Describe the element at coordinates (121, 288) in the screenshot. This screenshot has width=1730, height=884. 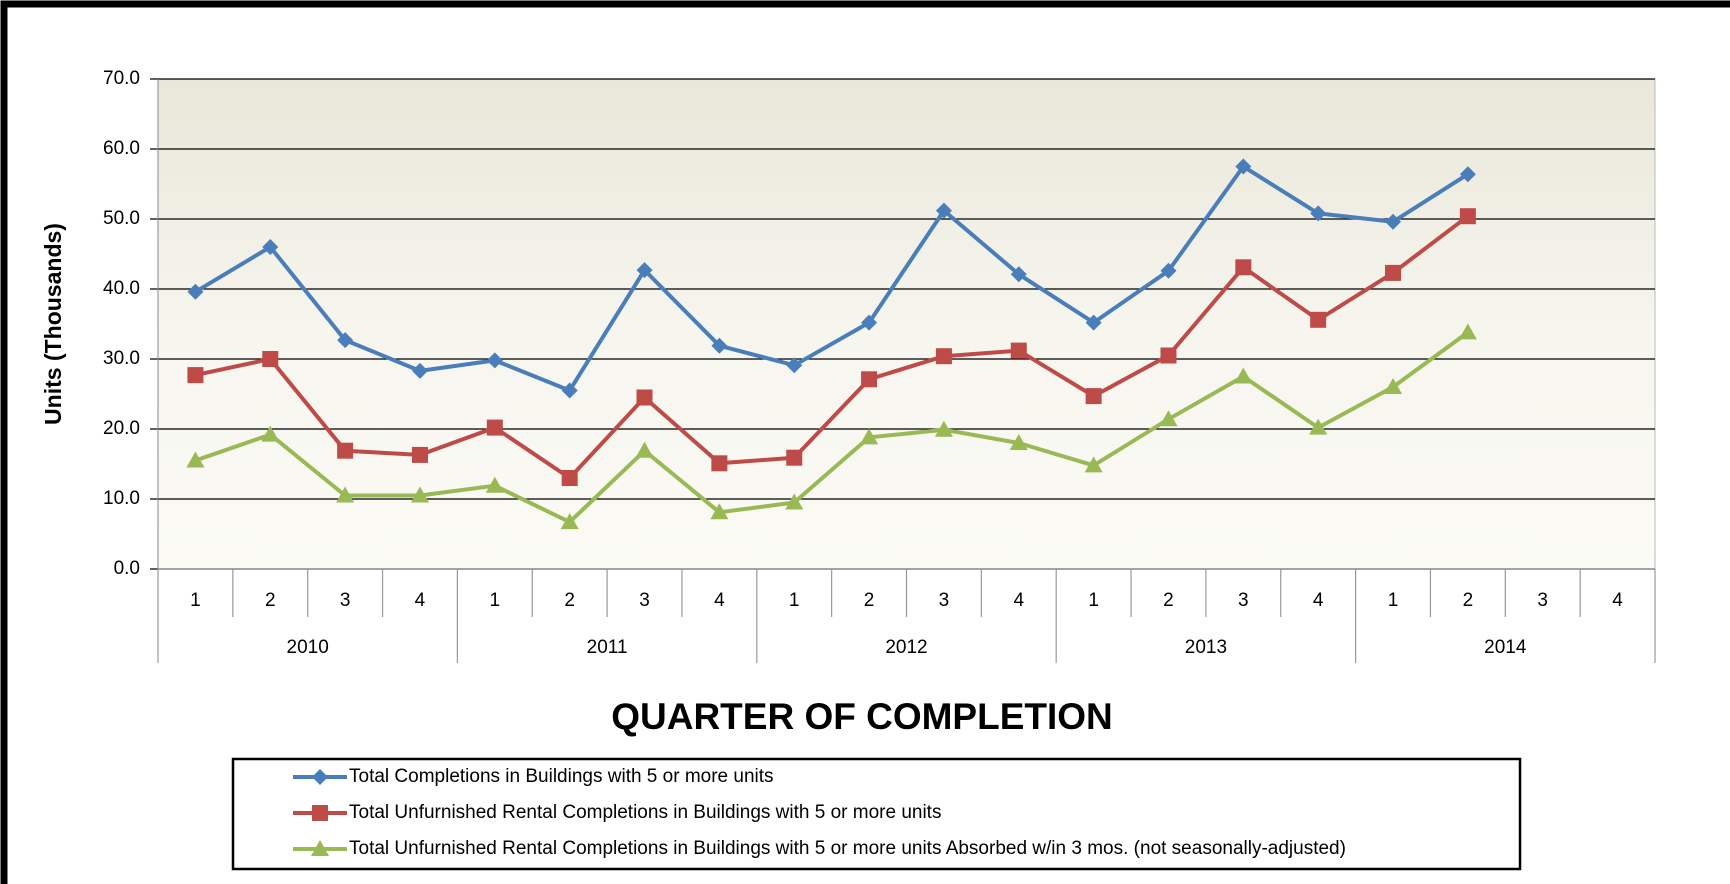
I see `y-tick-label: 40.0` at that location.